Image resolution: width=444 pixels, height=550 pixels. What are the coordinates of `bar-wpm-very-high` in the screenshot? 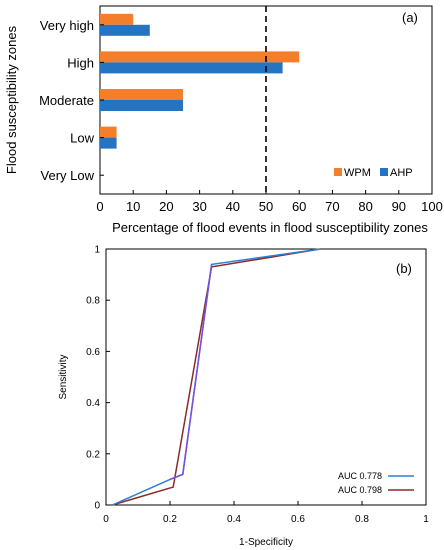 It's located at (117, 19).